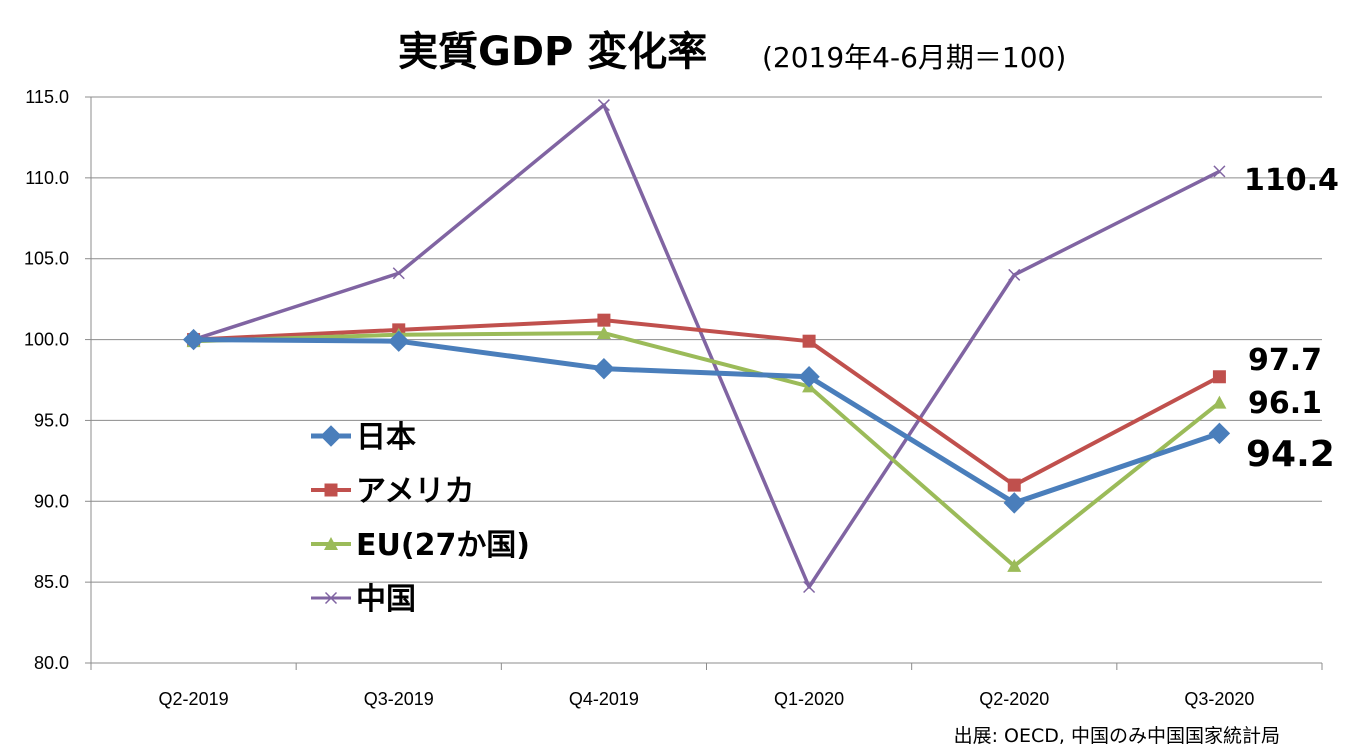  I want to click on x-tick-label: Q4-2019, so click(604, 699).